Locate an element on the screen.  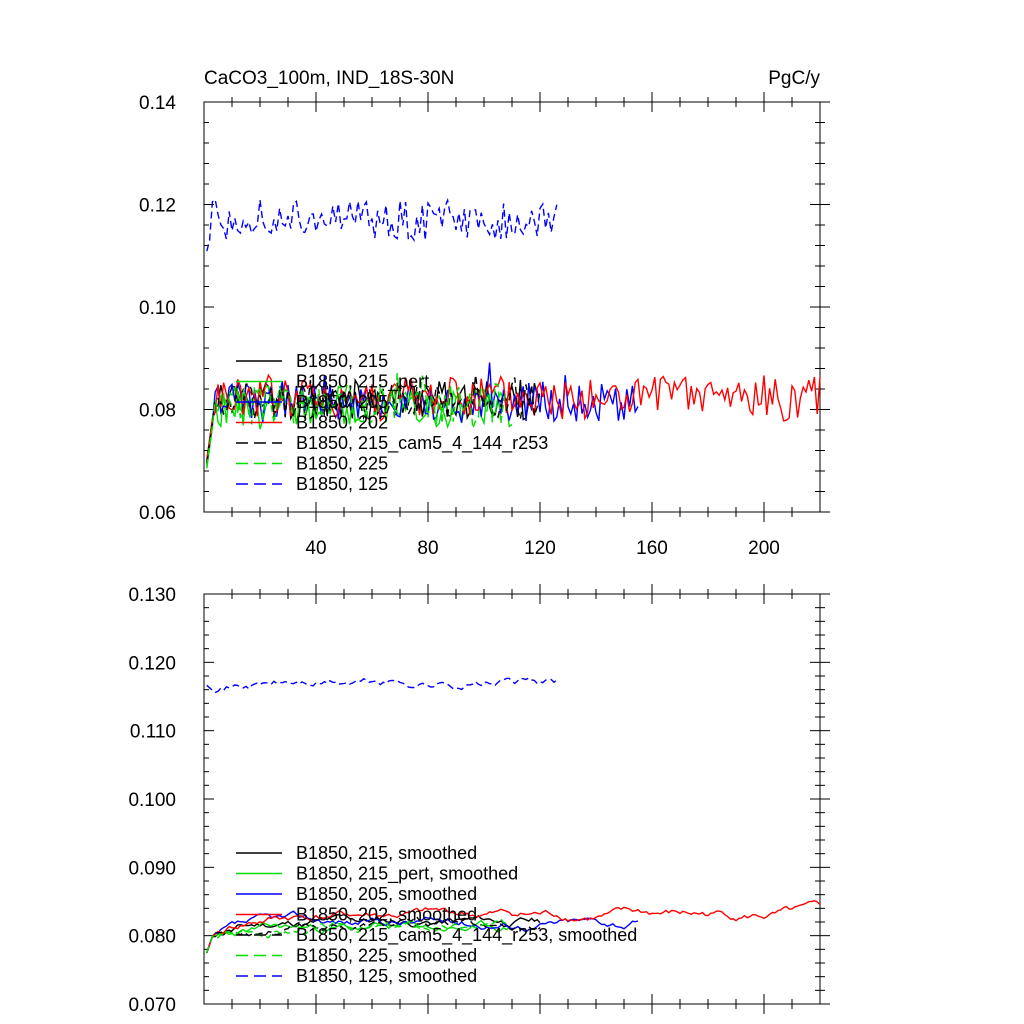
top-x-tick-label: 200 is located at coordinates (764, 548).